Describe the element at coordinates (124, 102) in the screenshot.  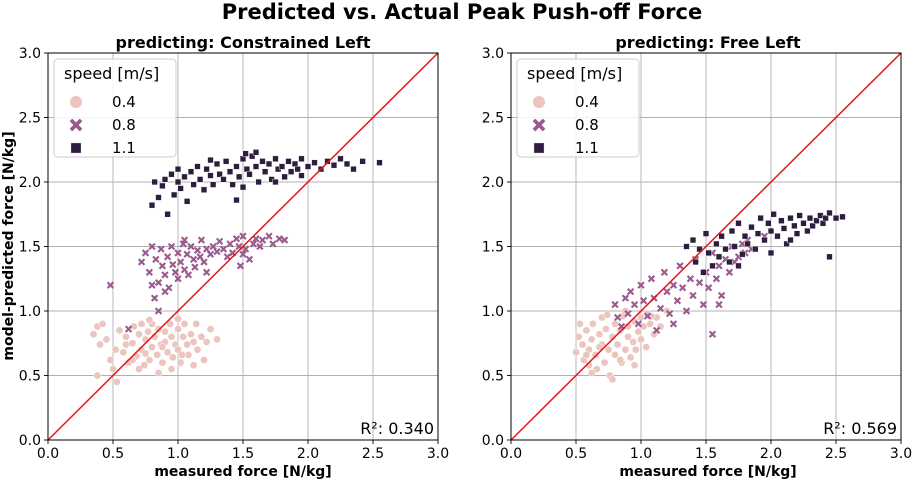
I see `legend-label: 0.4` at that location.